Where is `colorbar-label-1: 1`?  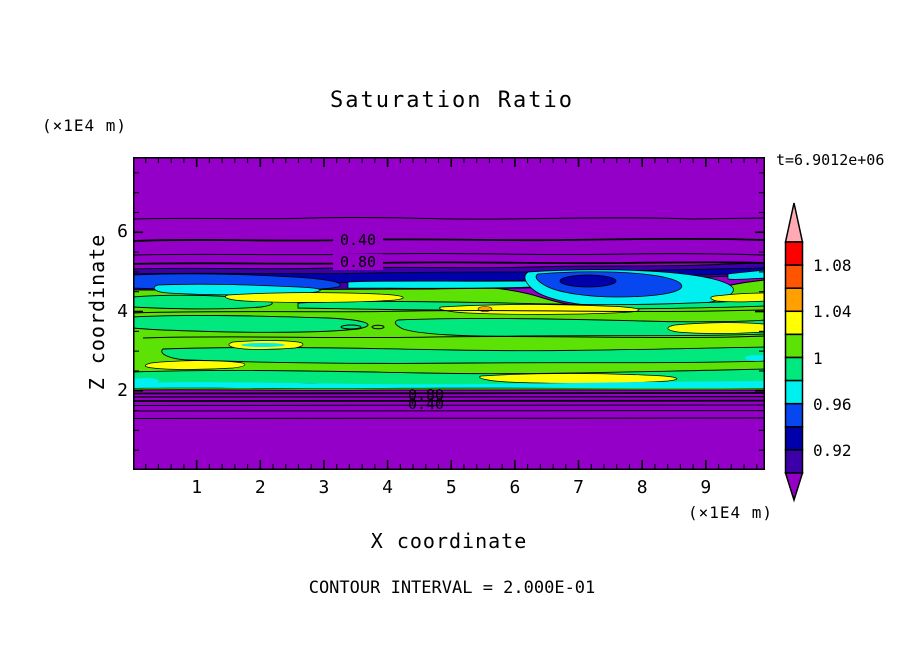 colorbar-label-1: 1 is located at coordinates (818, 358).